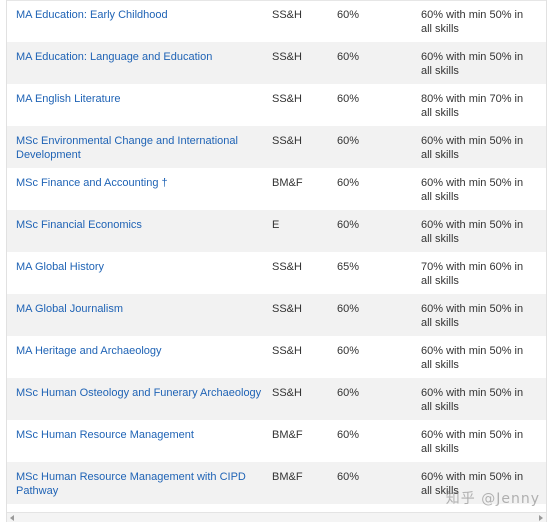 The image size is (554, 522). I want to click on course-link: MA Global Journalism, so click(69, 309).